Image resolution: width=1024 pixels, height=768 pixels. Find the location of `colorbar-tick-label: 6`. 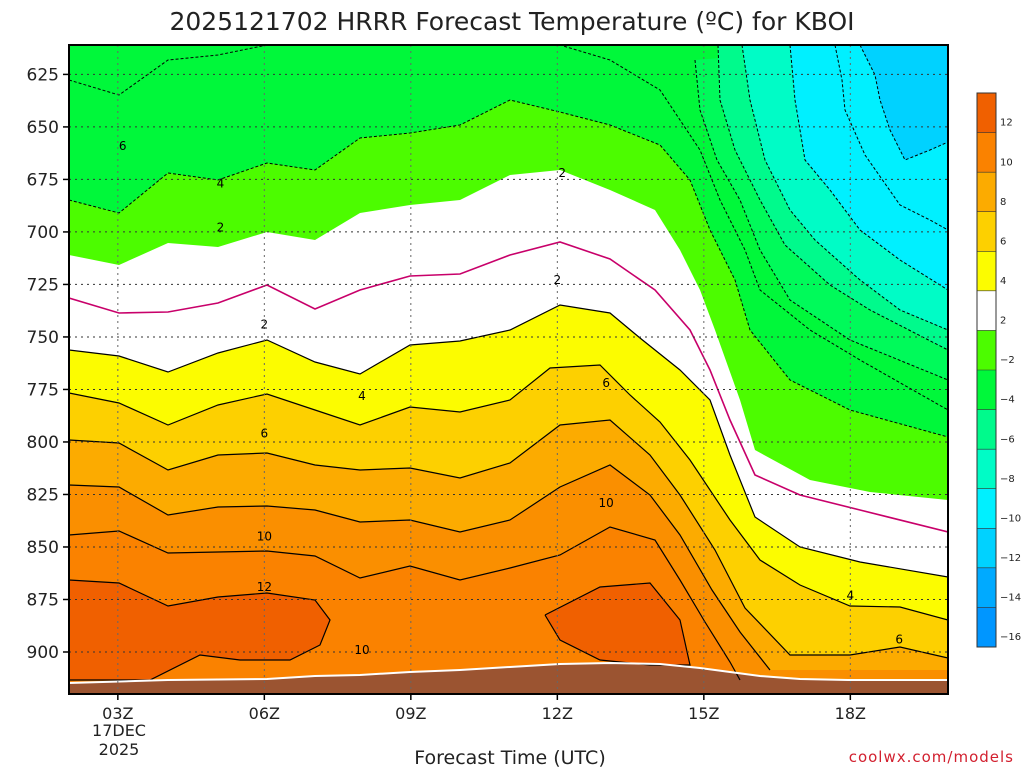

colorbar-tick-label: 6 is located at coordinates (1003, 241).